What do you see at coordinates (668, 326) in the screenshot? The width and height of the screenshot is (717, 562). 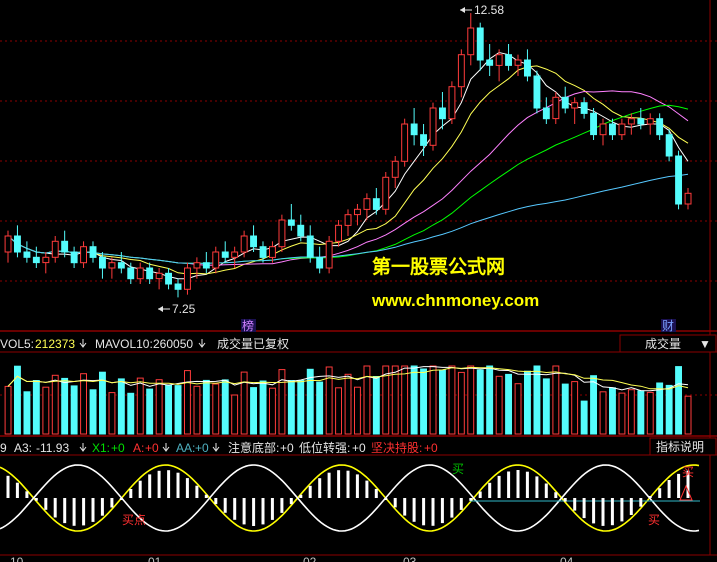 I see `event-tag-cai: 财` at bounding box center [668, 326].